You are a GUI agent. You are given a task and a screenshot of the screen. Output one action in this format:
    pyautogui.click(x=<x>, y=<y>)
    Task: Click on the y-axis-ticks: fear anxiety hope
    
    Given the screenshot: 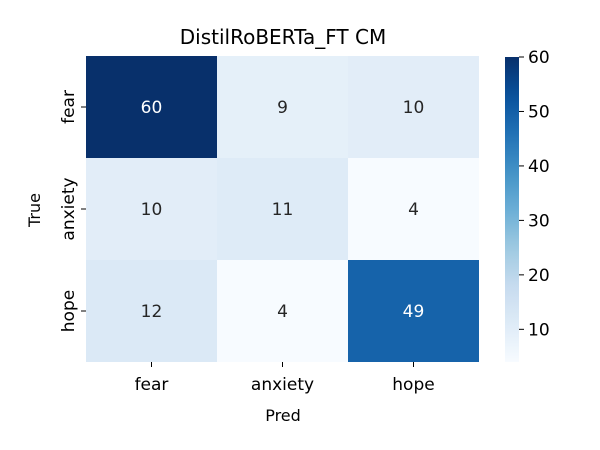 What is the action you would take?
    pyautogui.click(x=72, y=211)
    